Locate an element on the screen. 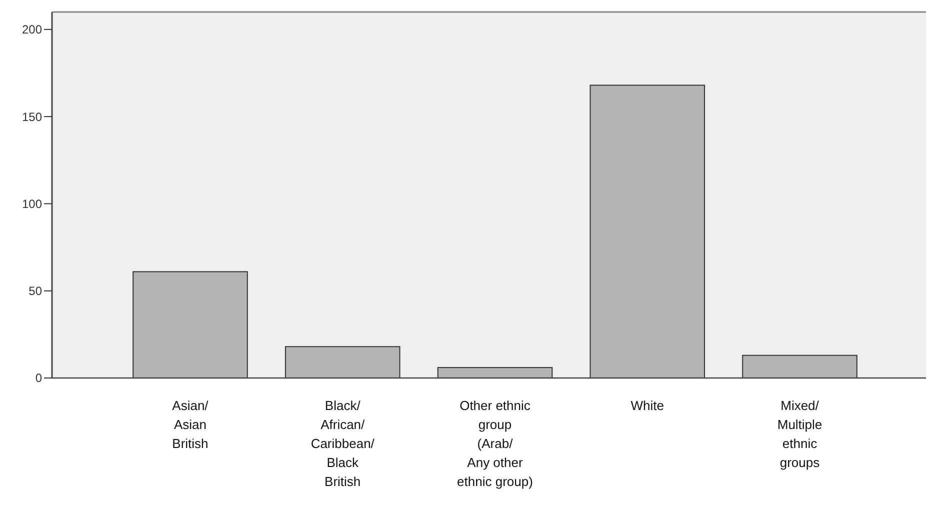 The image size is (927, 531). x-tick-label: White is located at coordinates (647, 405).